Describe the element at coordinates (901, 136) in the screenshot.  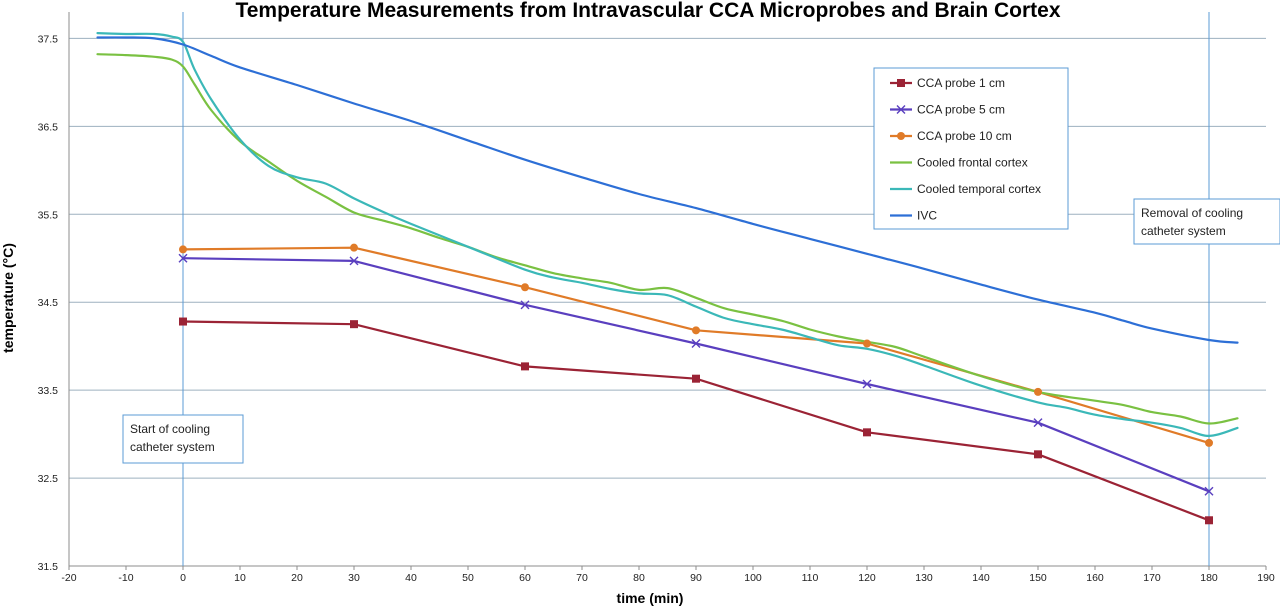
I see `legend-marker-cca-probe-10-cm` at that location.